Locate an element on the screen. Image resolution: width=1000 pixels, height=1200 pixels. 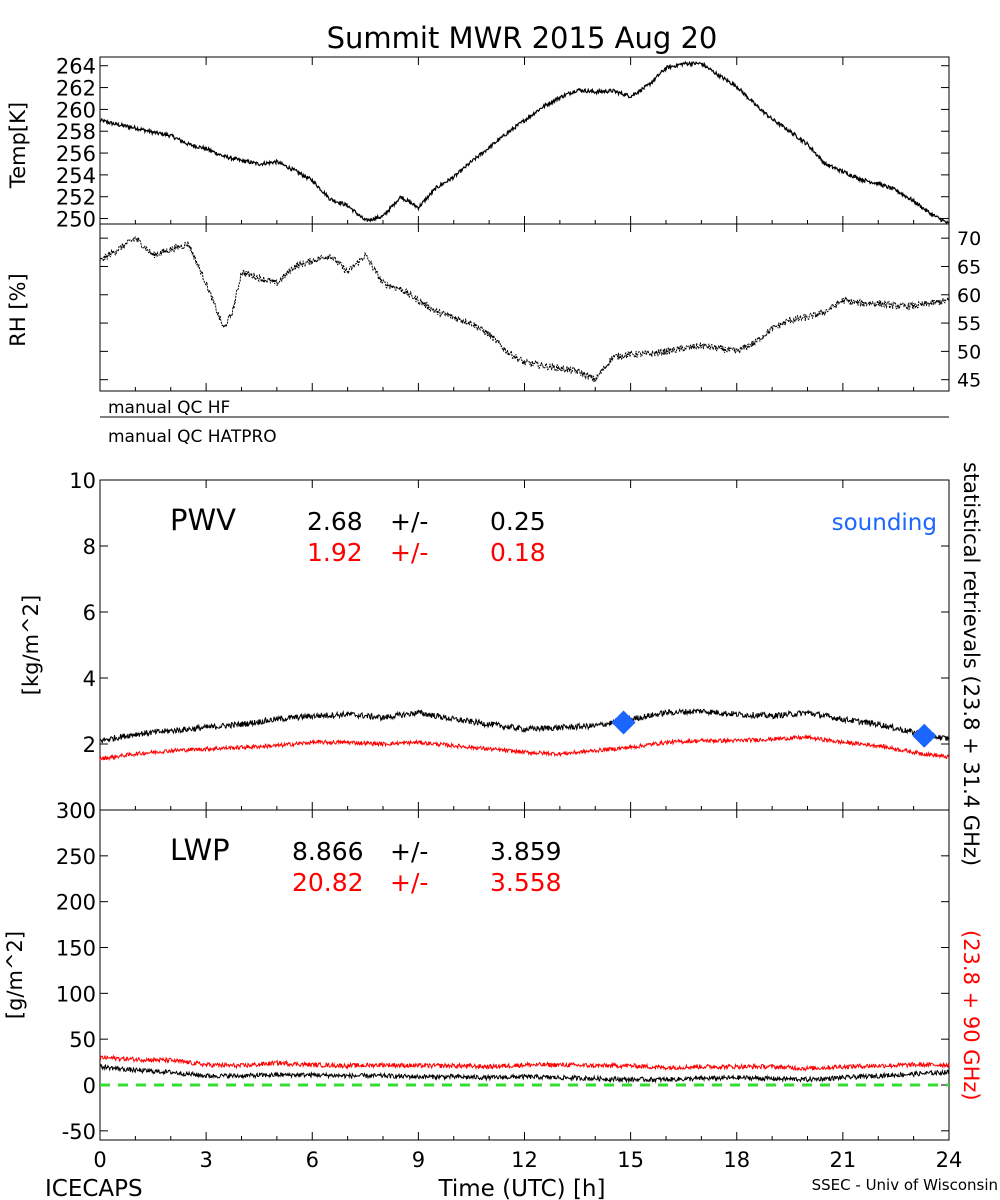
pwv-black-pm: +/- is located at coordinates (409, 521).